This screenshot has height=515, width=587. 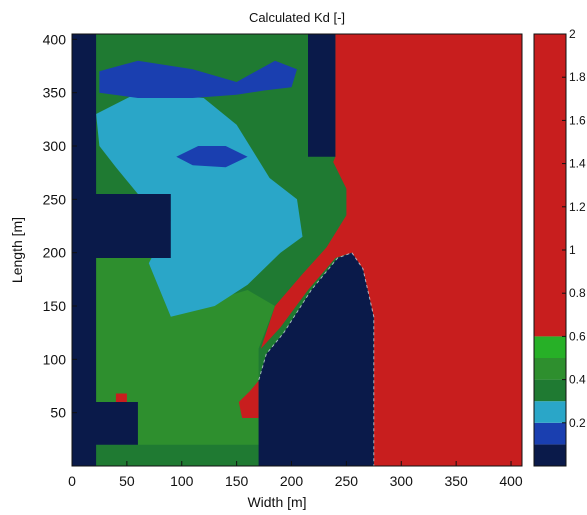 What do you see at coordinates (347, 481) in the screenshot?
I see `x-tick-label: 250` at bounding box center [347, 481].